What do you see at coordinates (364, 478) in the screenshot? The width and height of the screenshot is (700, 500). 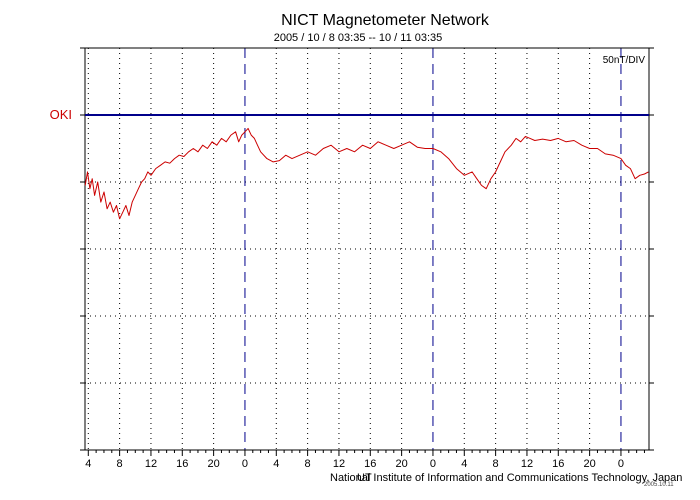 I see `time-axis-label: UT` at bounding box center [364, 478].